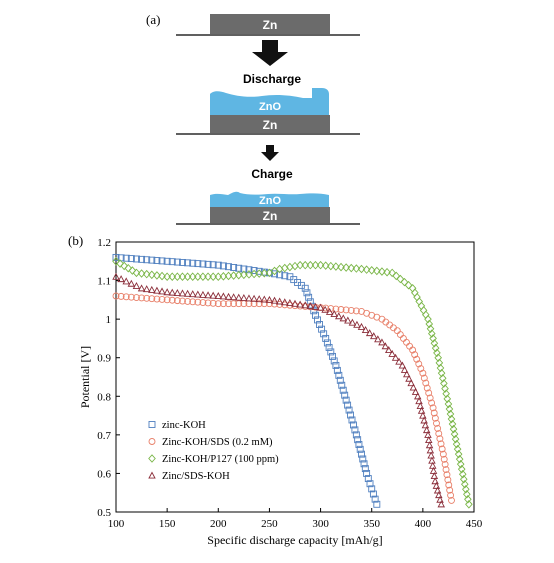 The width and height of the screenshot is (554, 563). What do you see at coordinates (270, 216) in the screenshot?
I see `zn-layer-charged-label: Zn` at bounding box center [270, 216].